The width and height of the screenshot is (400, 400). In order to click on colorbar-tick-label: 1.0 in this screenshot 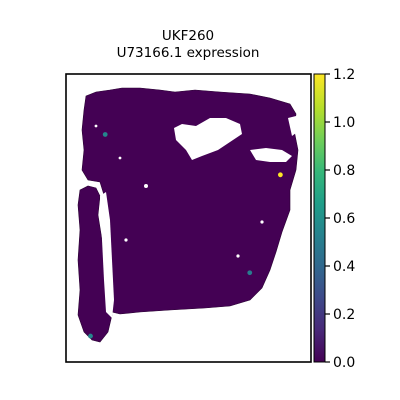, I will do `click(344, 123)`.